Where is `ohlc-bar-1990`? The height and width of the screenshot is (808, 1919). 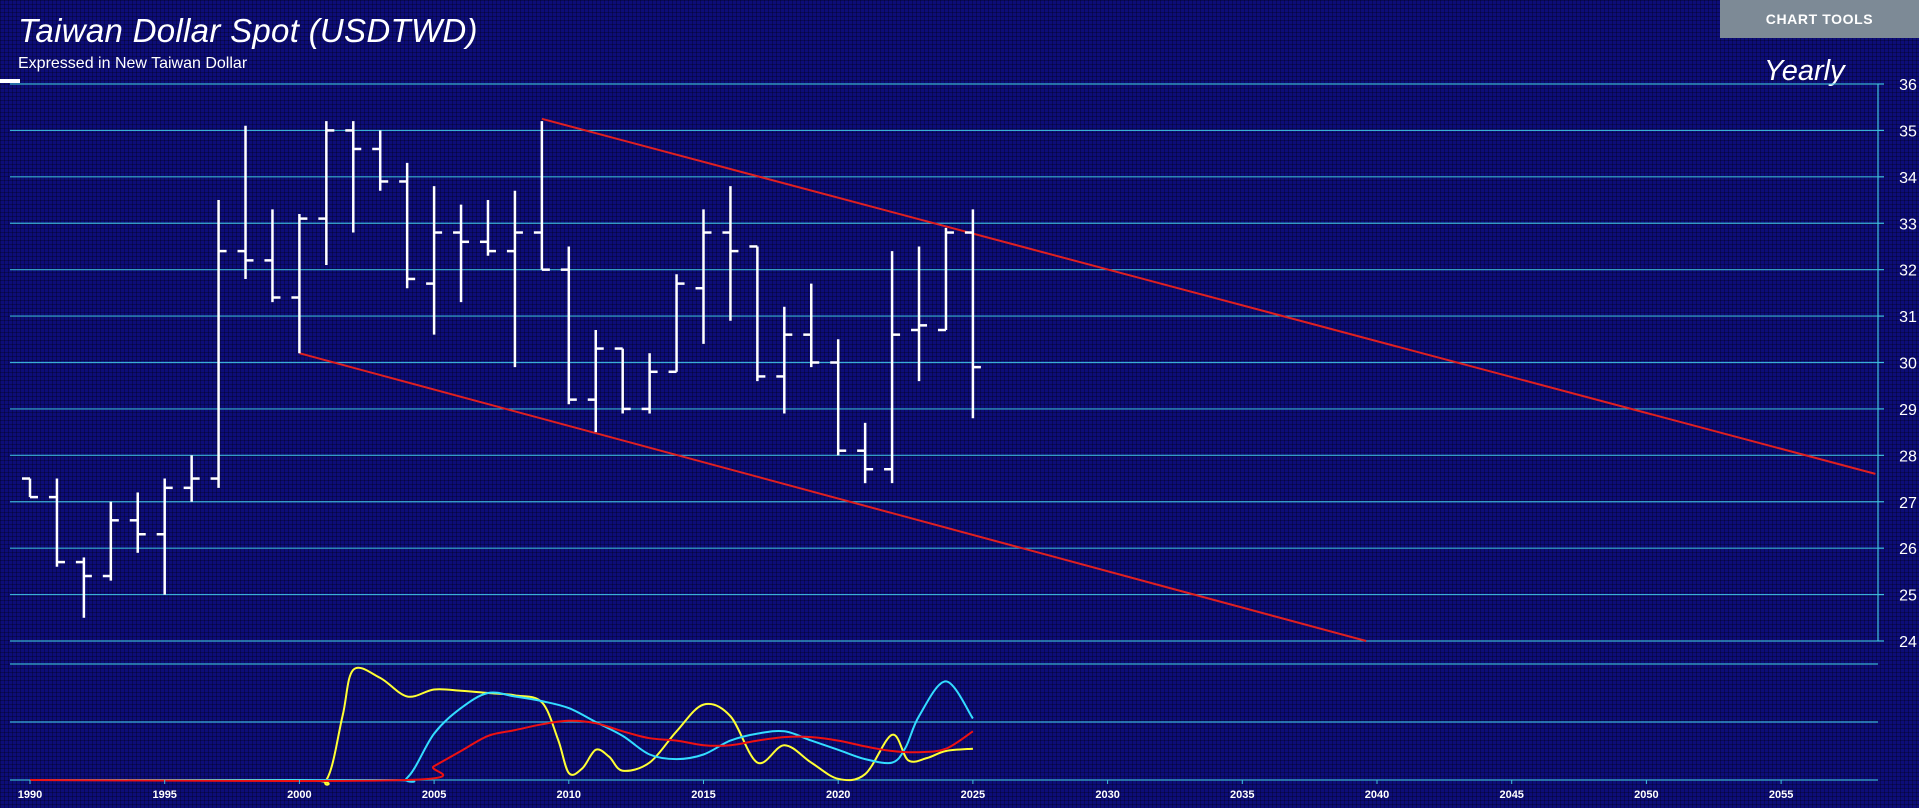 ohlc-bar-1990 is located at coordinates (30, 488).